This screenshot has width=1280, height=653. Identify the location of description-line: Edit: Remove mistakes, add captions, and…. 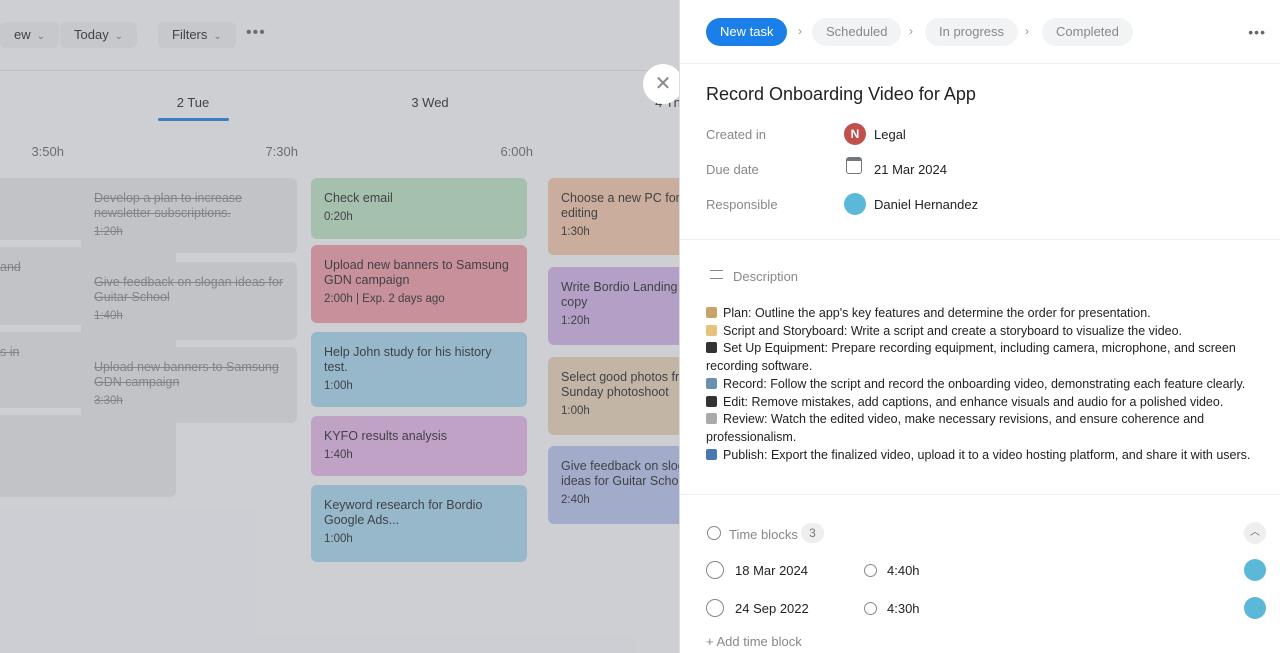
(986, 403).